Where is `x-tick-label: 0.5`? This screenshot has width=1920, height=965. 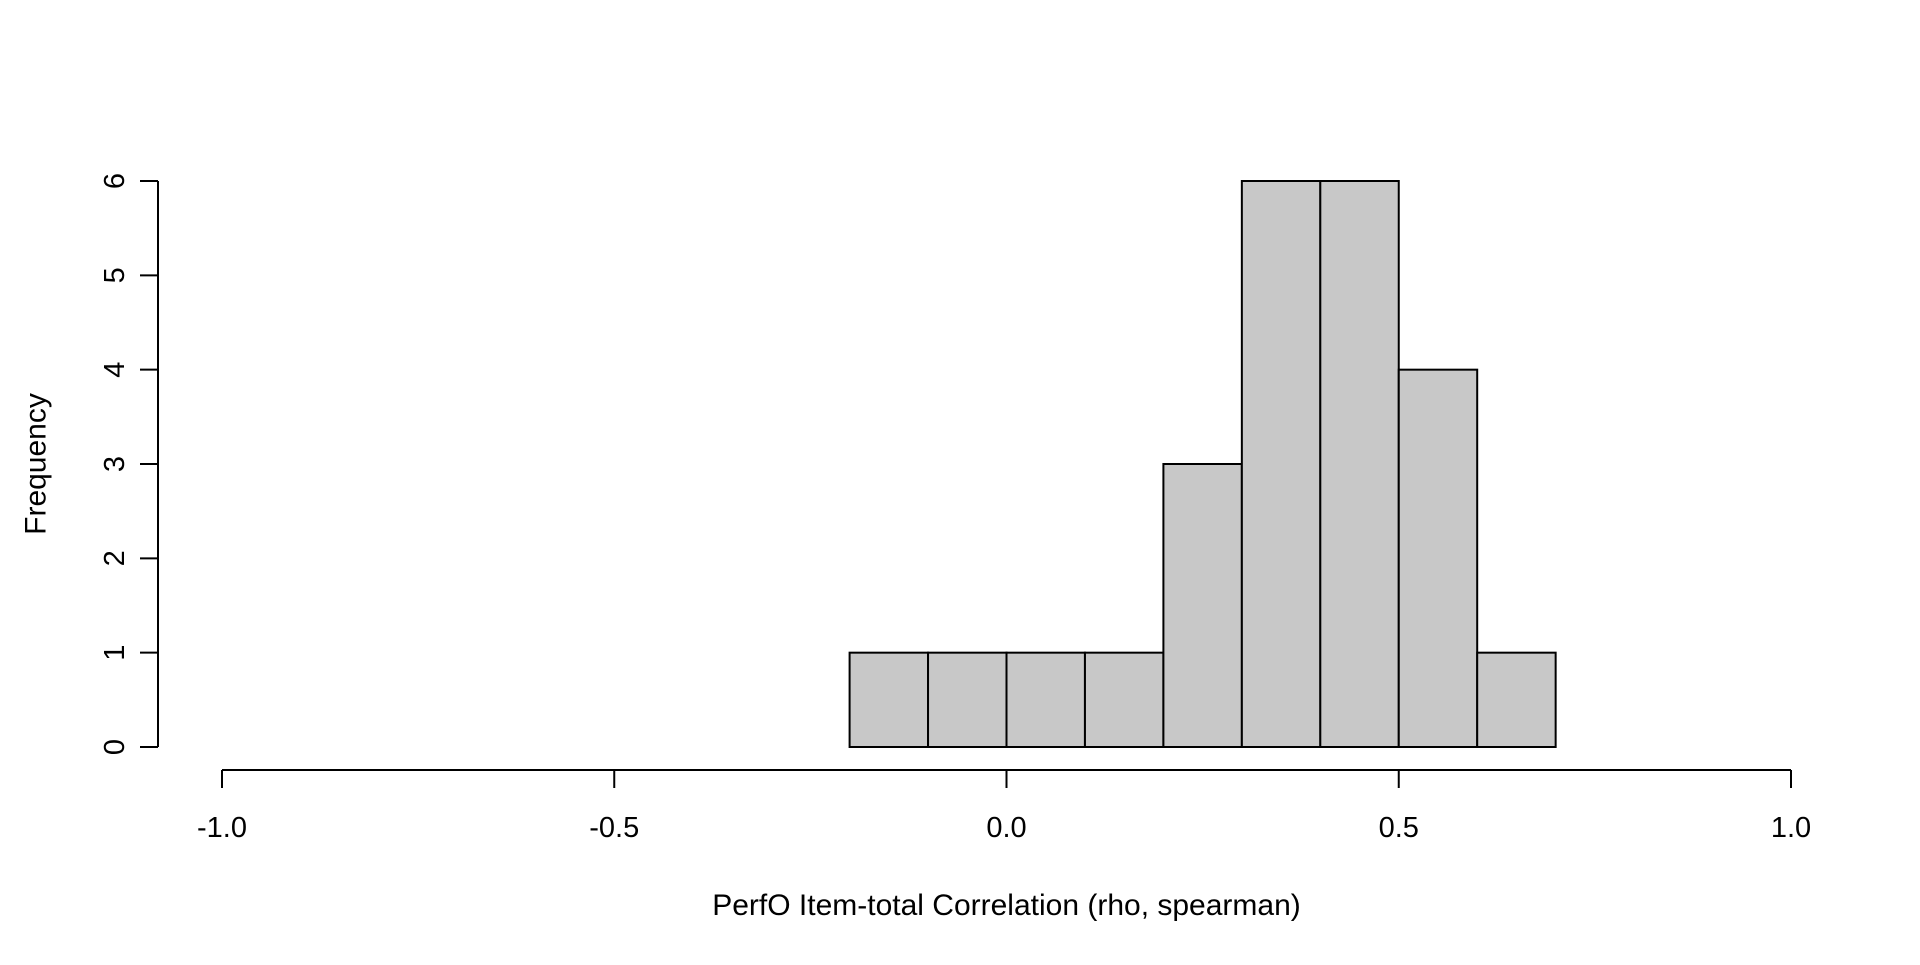 x-tick-label: 0.5 is located at coordinates (1399, 828).